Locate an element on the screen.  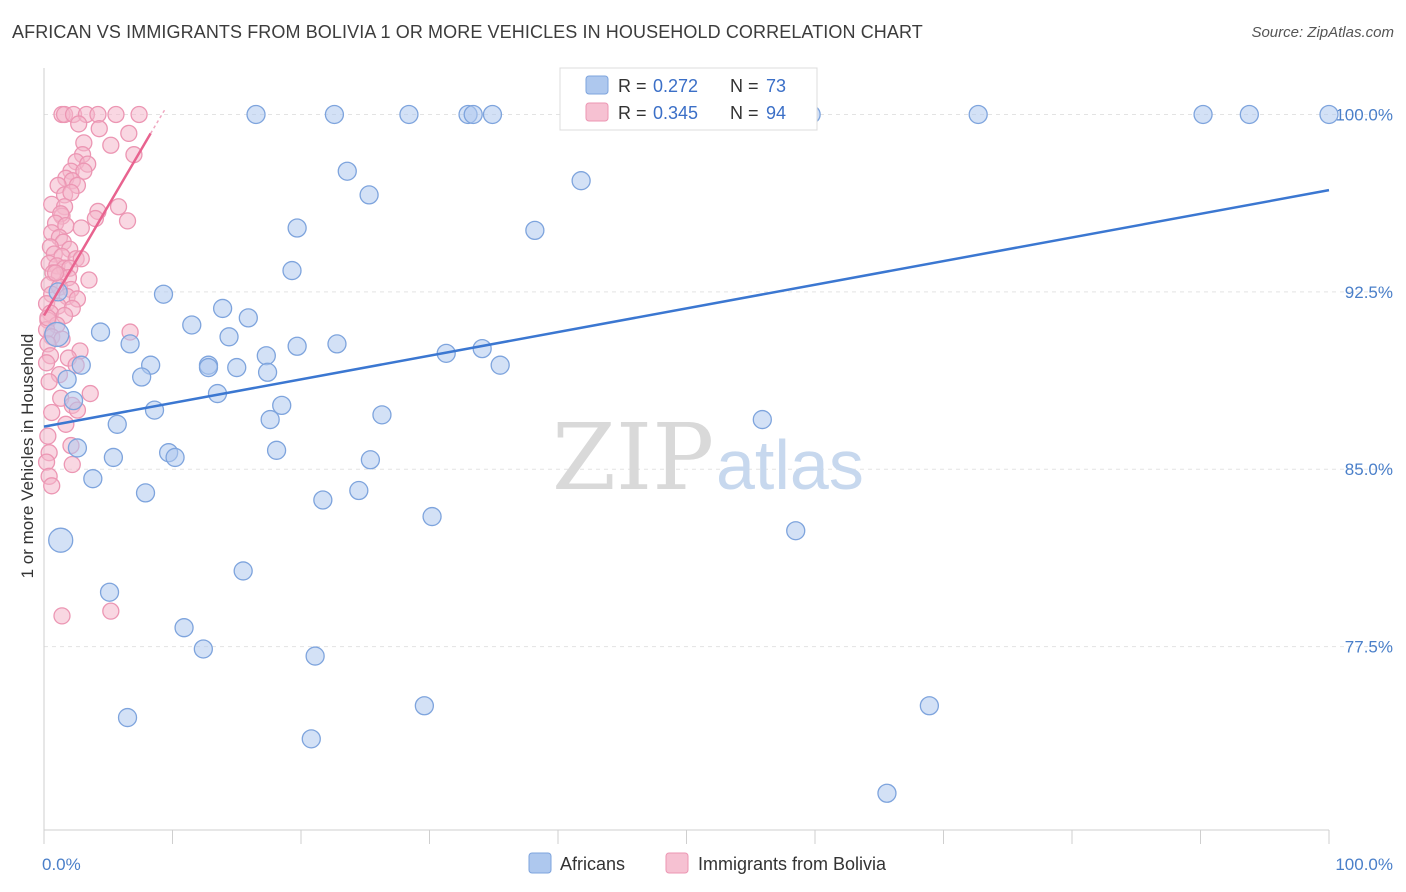
stats-bolivia-n-label: N = is located at coordinates (744, 113).